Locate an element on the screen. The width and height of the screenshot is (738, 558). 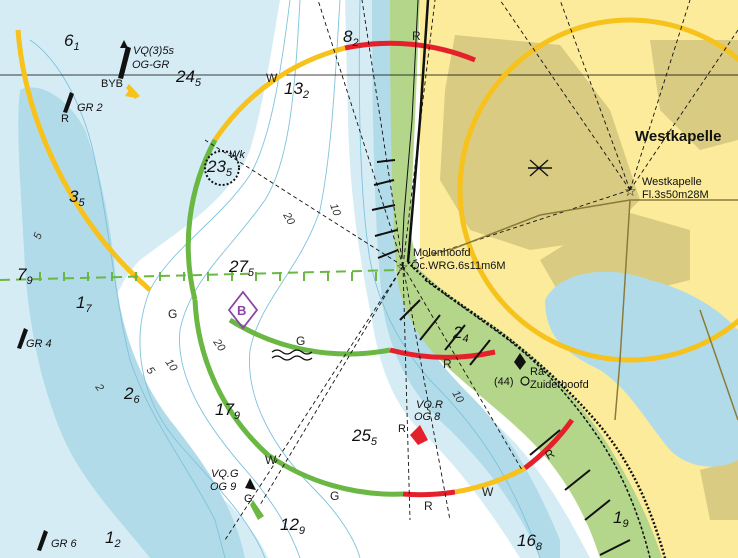
molenhoofd-light-star: ☆ is located at coordinates (402, 268).